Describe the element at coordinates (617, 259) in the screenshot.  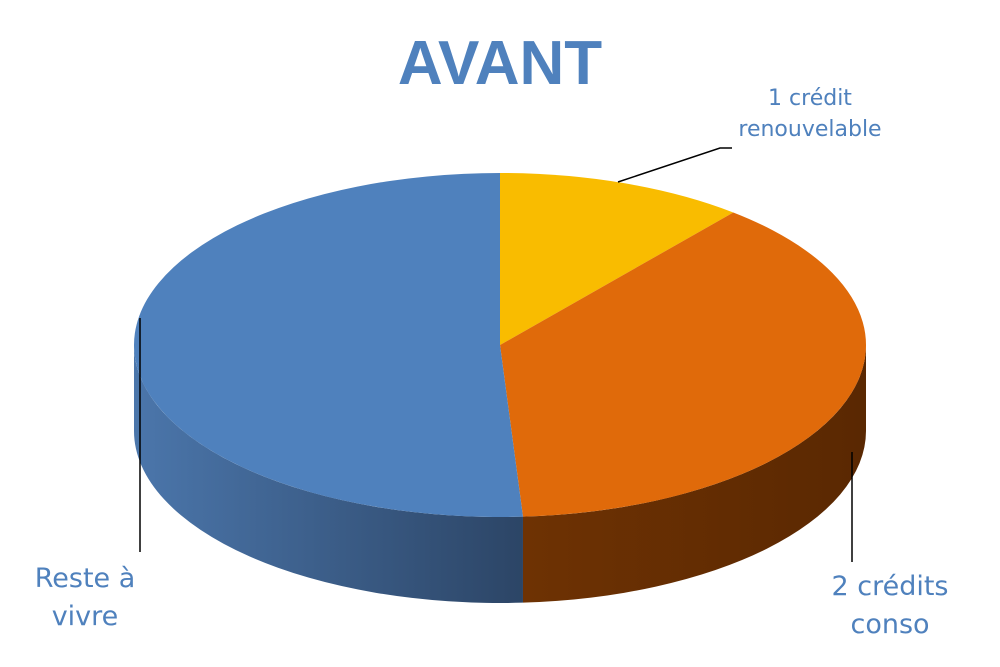
I see `slice` at that location.